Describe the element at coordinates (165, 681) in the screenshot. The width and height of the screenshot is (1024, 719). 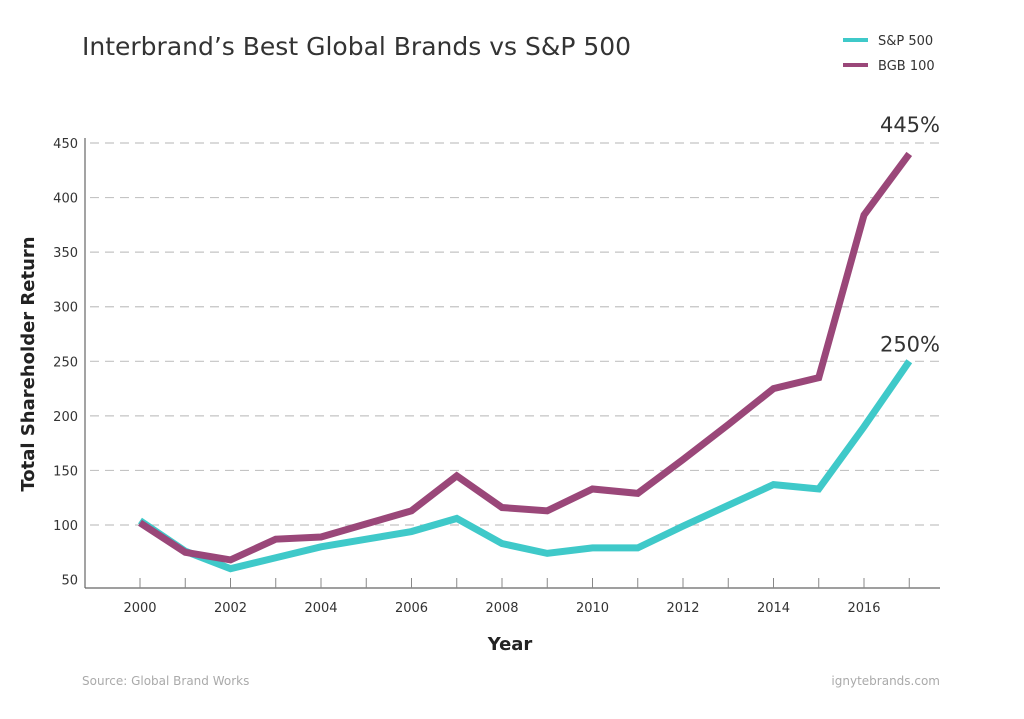
I see `source-note: Source: Global Brand Works` at that location.